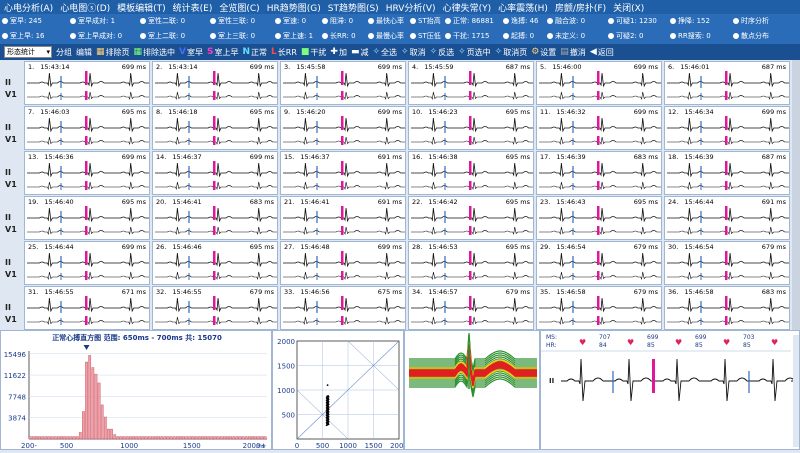 This screenshot has height=453, width=800. What do you see at coordinates (343, 83) in the screenshot?
I see `beat-cell: 3. 15:45:58 699 ms` at bounding box center [343, 83].